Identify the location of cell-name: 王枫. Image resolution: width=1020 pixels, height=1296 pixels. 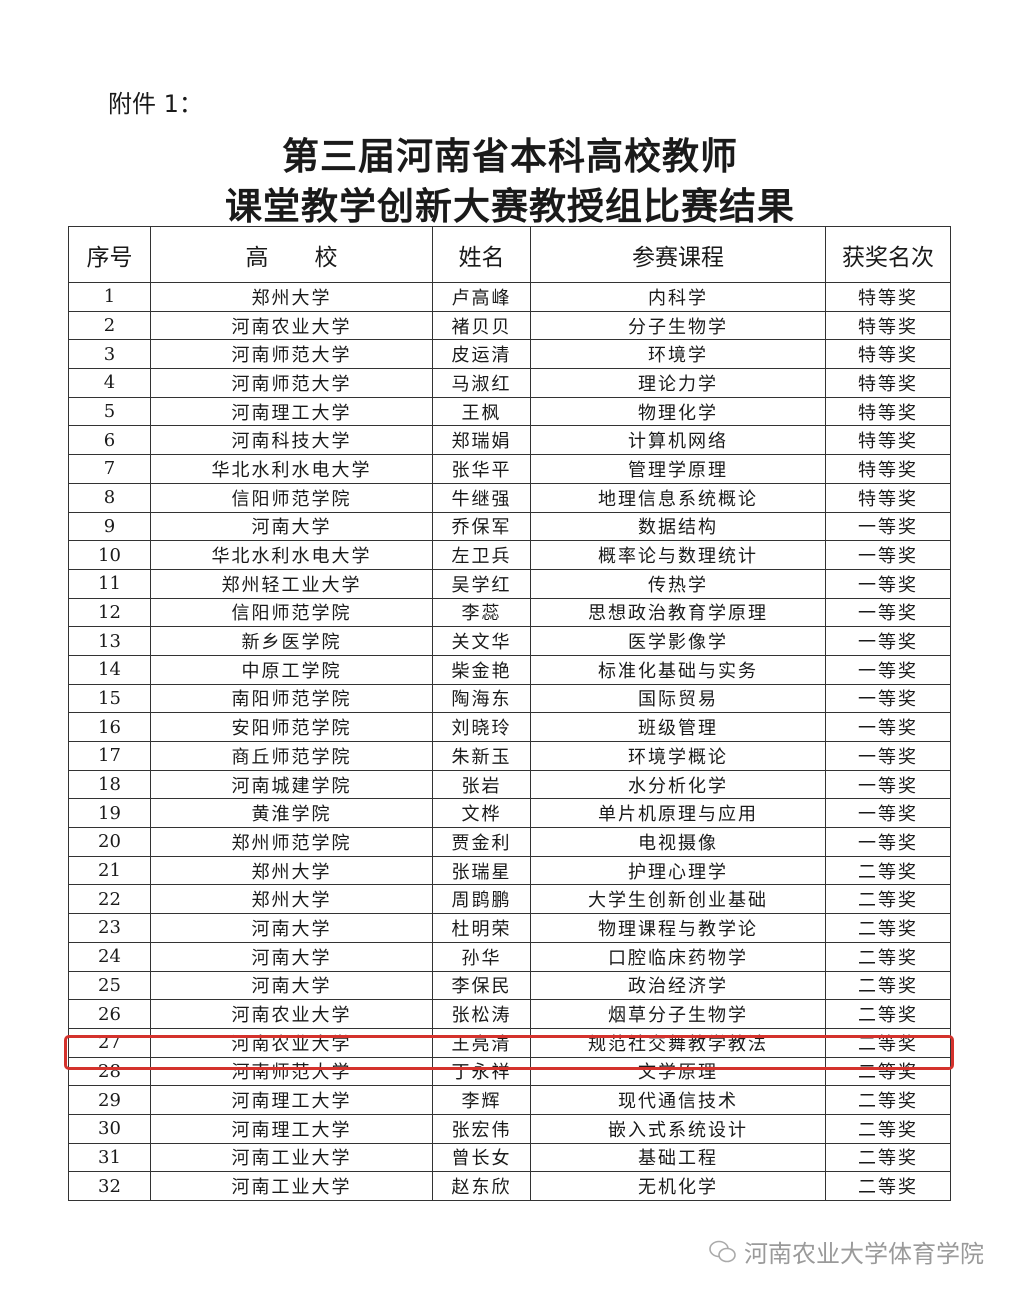
(481, 411).